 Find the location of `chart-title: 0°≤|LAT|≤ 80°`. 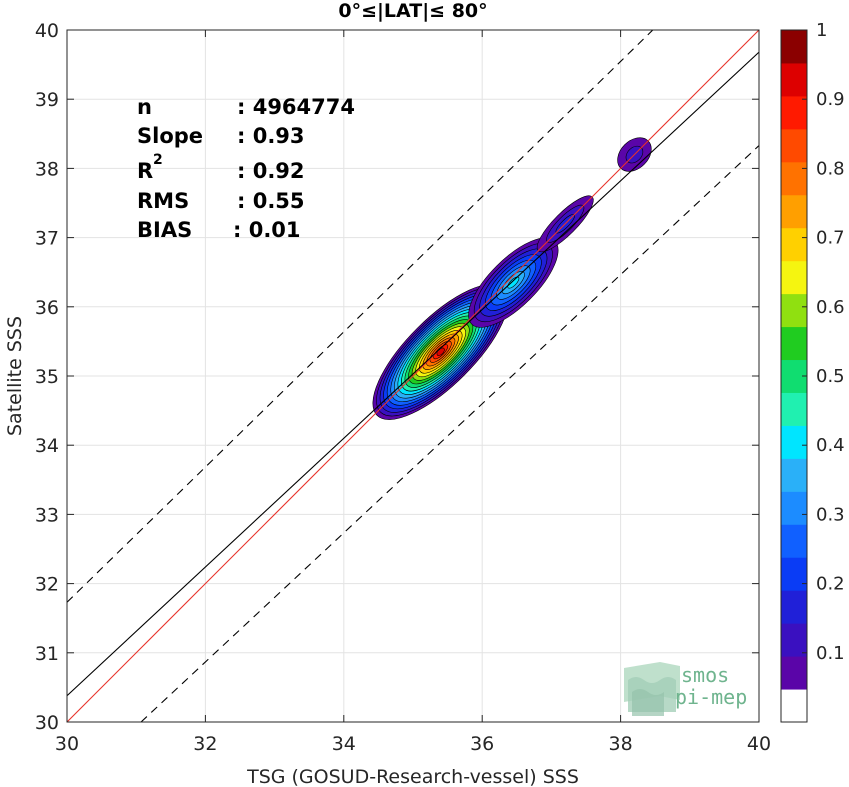

chart-title: 0°≤|LAT|≤ 80° is located at coordinates (412, 11).